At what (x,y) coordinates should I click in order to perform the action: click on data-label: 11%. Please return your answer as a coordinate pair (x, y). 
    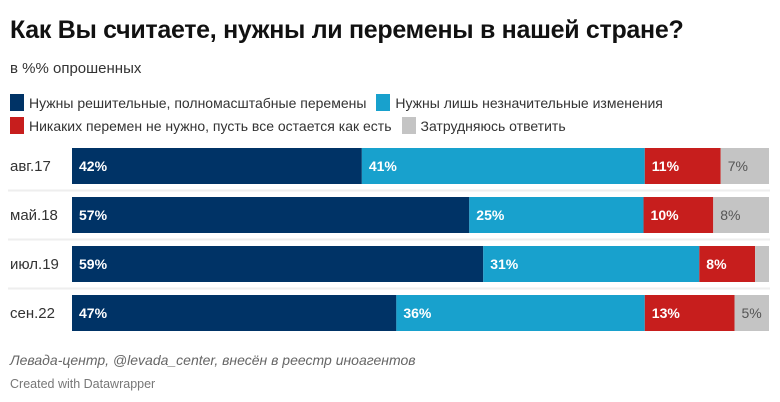
    Looking at the image, I should click on (666, 166).